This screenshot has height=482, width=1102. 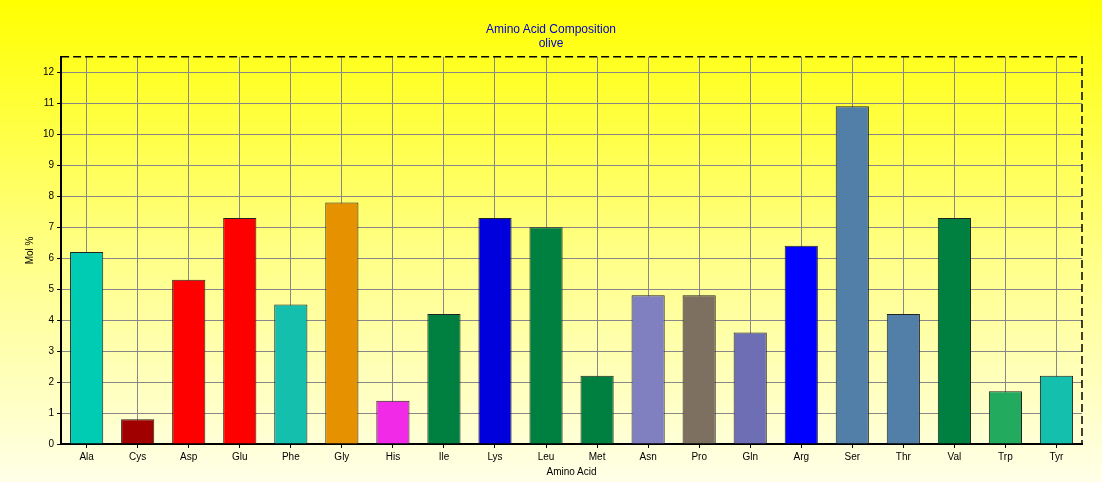 What do you see at coordinates (954, 456) in the screenshot?
I see `x-tick-label: Val` at bounding box center [954, 456].